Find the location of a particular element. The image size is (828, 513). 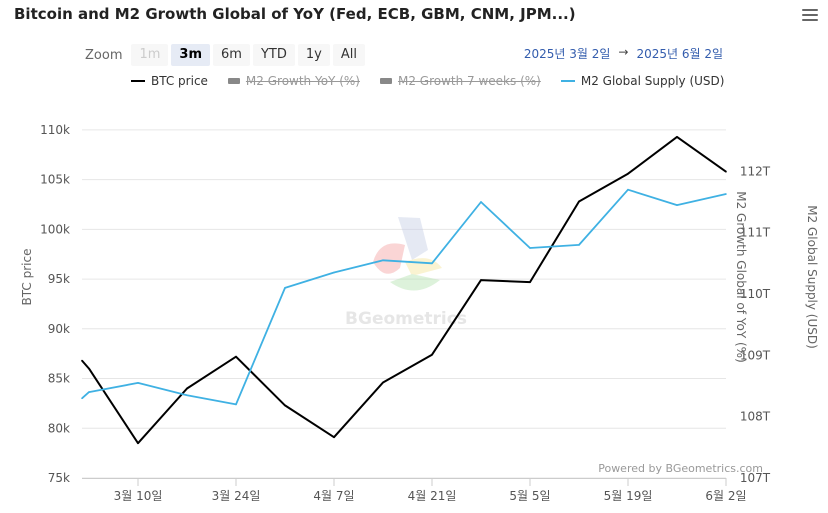

right-axis-title: M2 Global Supply (USD) is located at coordinates (812, 277).